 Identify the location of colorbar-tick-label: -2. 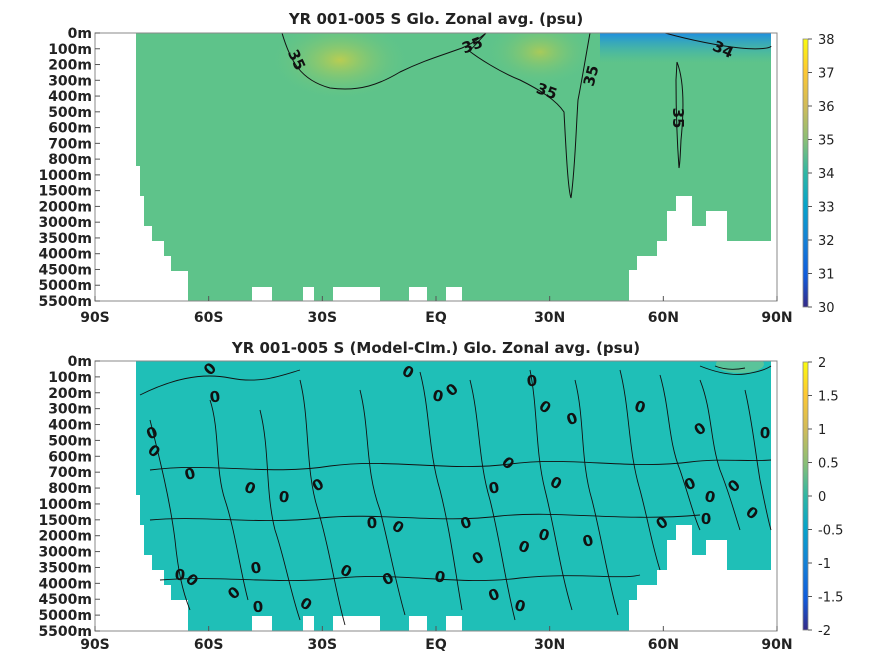
(824, 631).